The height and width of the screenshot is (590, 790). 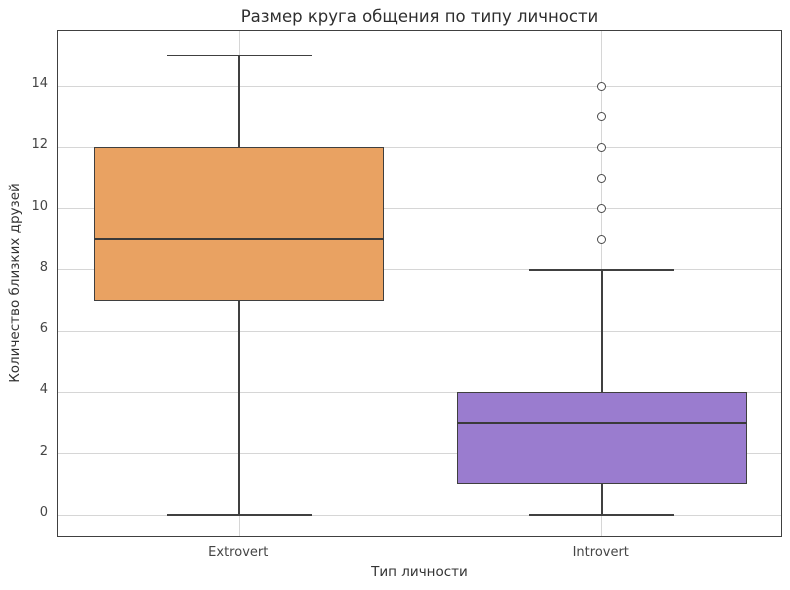 What do you see at coordinates (601, 423) in the screenshot?
I see `median-line-introvert` at bounding box center [601, 423].